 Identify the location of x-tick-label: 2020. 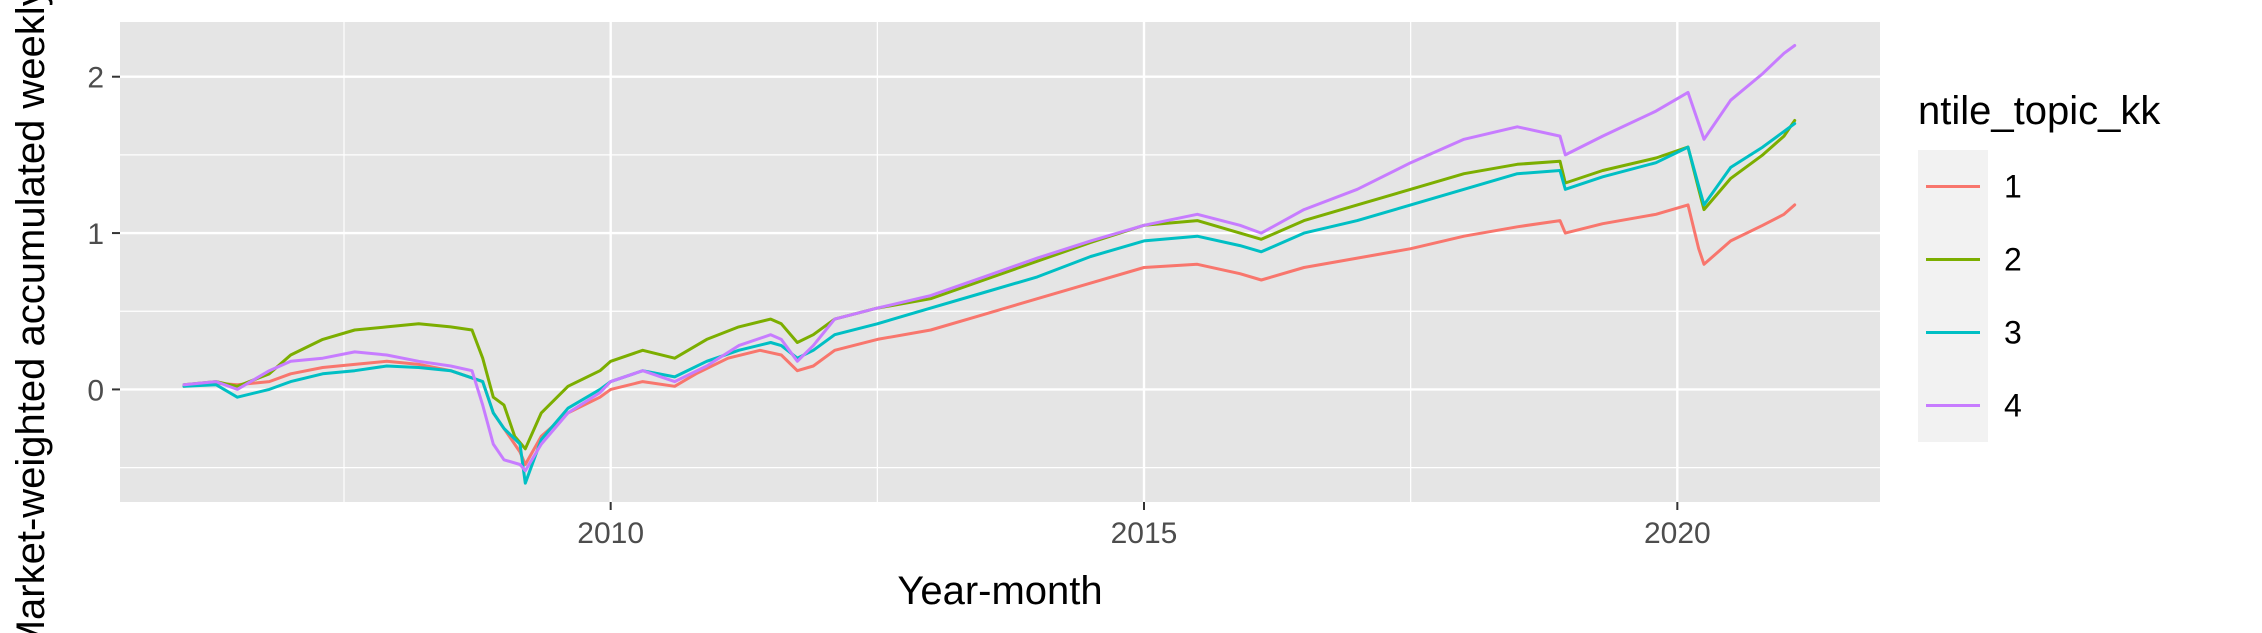
(1677, 533).